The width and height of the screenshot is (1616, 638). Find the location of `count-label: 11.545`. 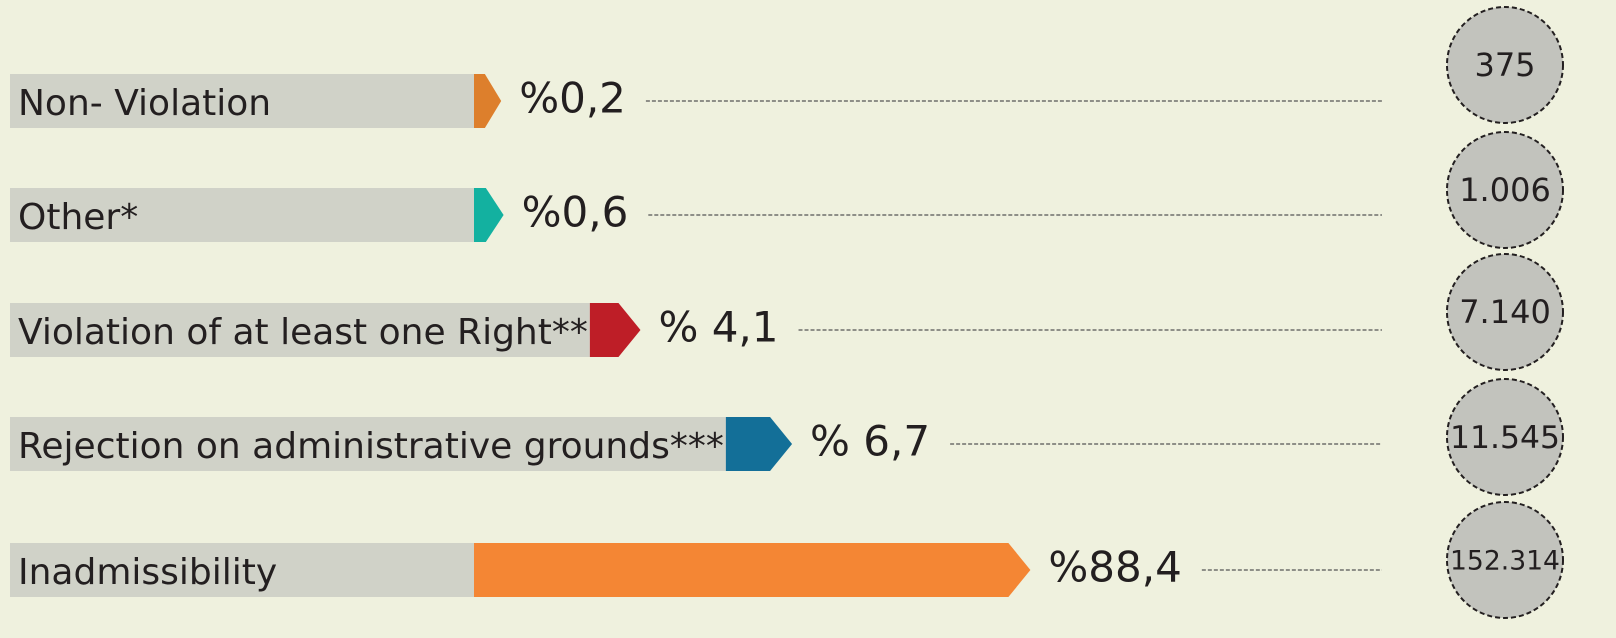

count-label: 11.545 is located at coordinates (1505, 438).